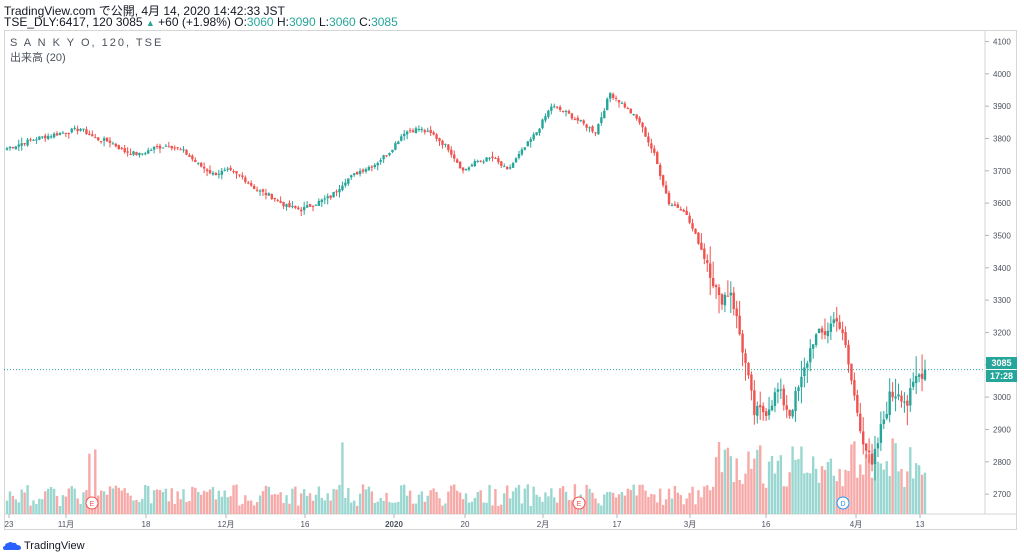 This screenshot has width=1024, height=557. Describe the element at coordinates (384, 22) in the screenshot. I see `close-value: 3085` at that location.